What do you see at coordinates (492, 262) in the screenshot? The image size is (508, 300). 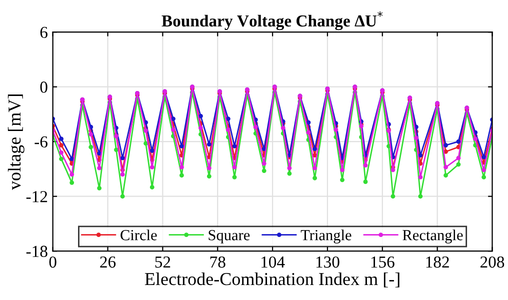 I see `x-tick-label: 208` at bounding box center [492, 262].